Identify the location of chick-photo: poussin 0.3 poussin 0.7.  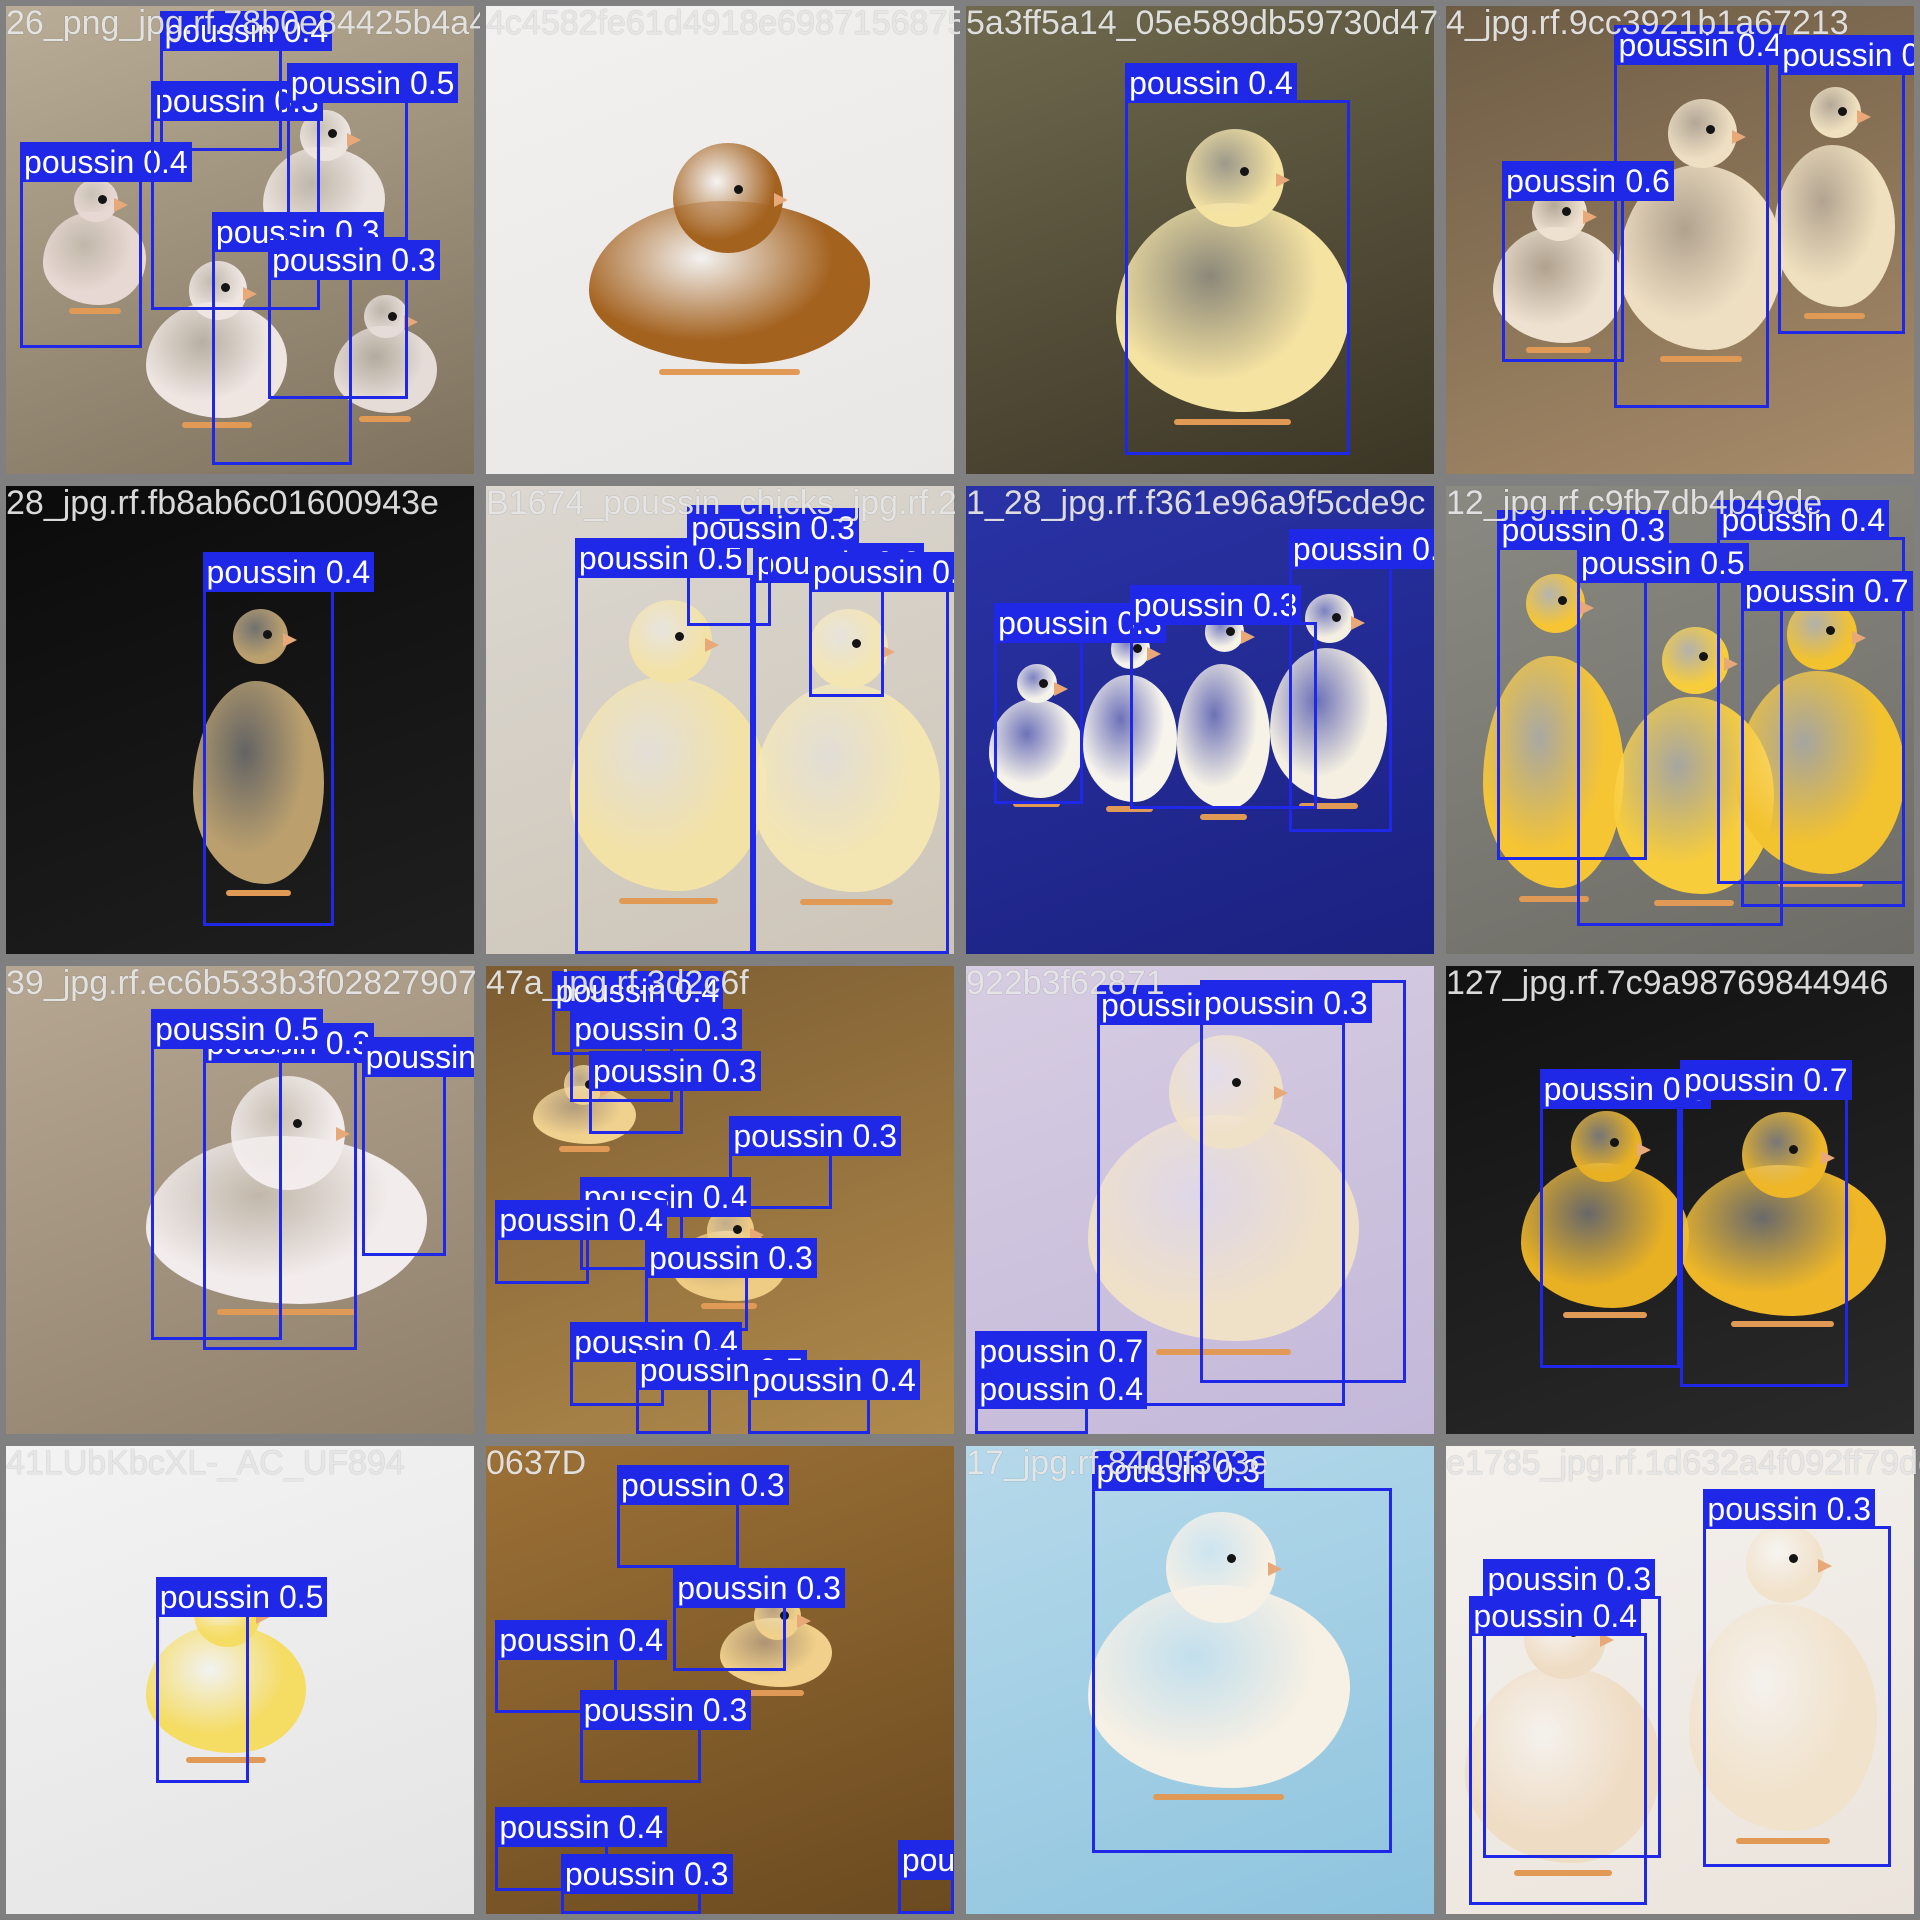
(1680, 1200).